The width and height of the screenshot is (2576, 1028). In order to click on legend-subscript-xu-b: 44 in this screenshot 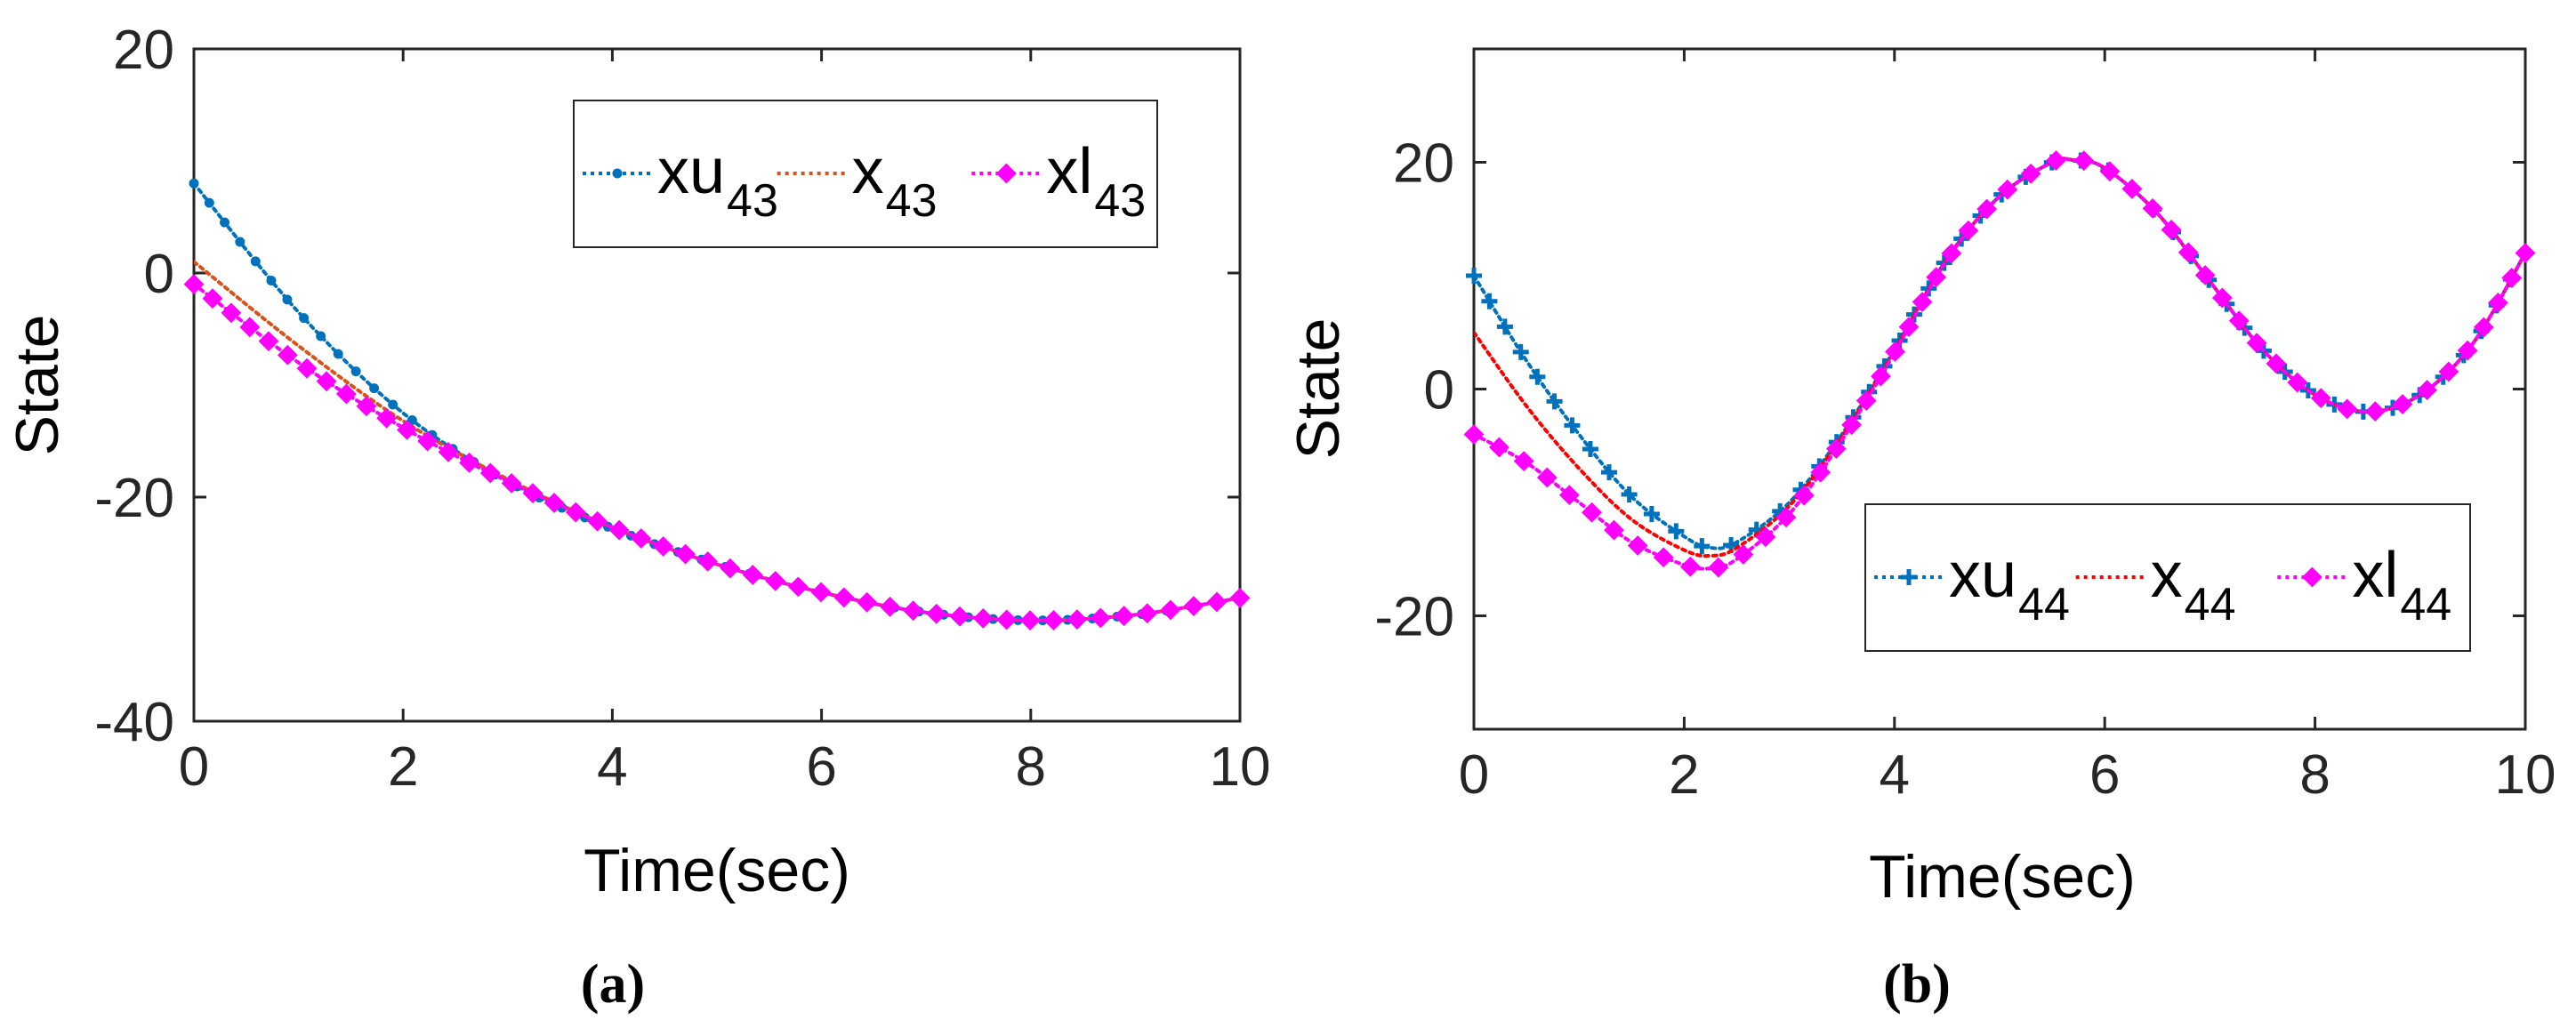, I will do `click(2044, 604)`.